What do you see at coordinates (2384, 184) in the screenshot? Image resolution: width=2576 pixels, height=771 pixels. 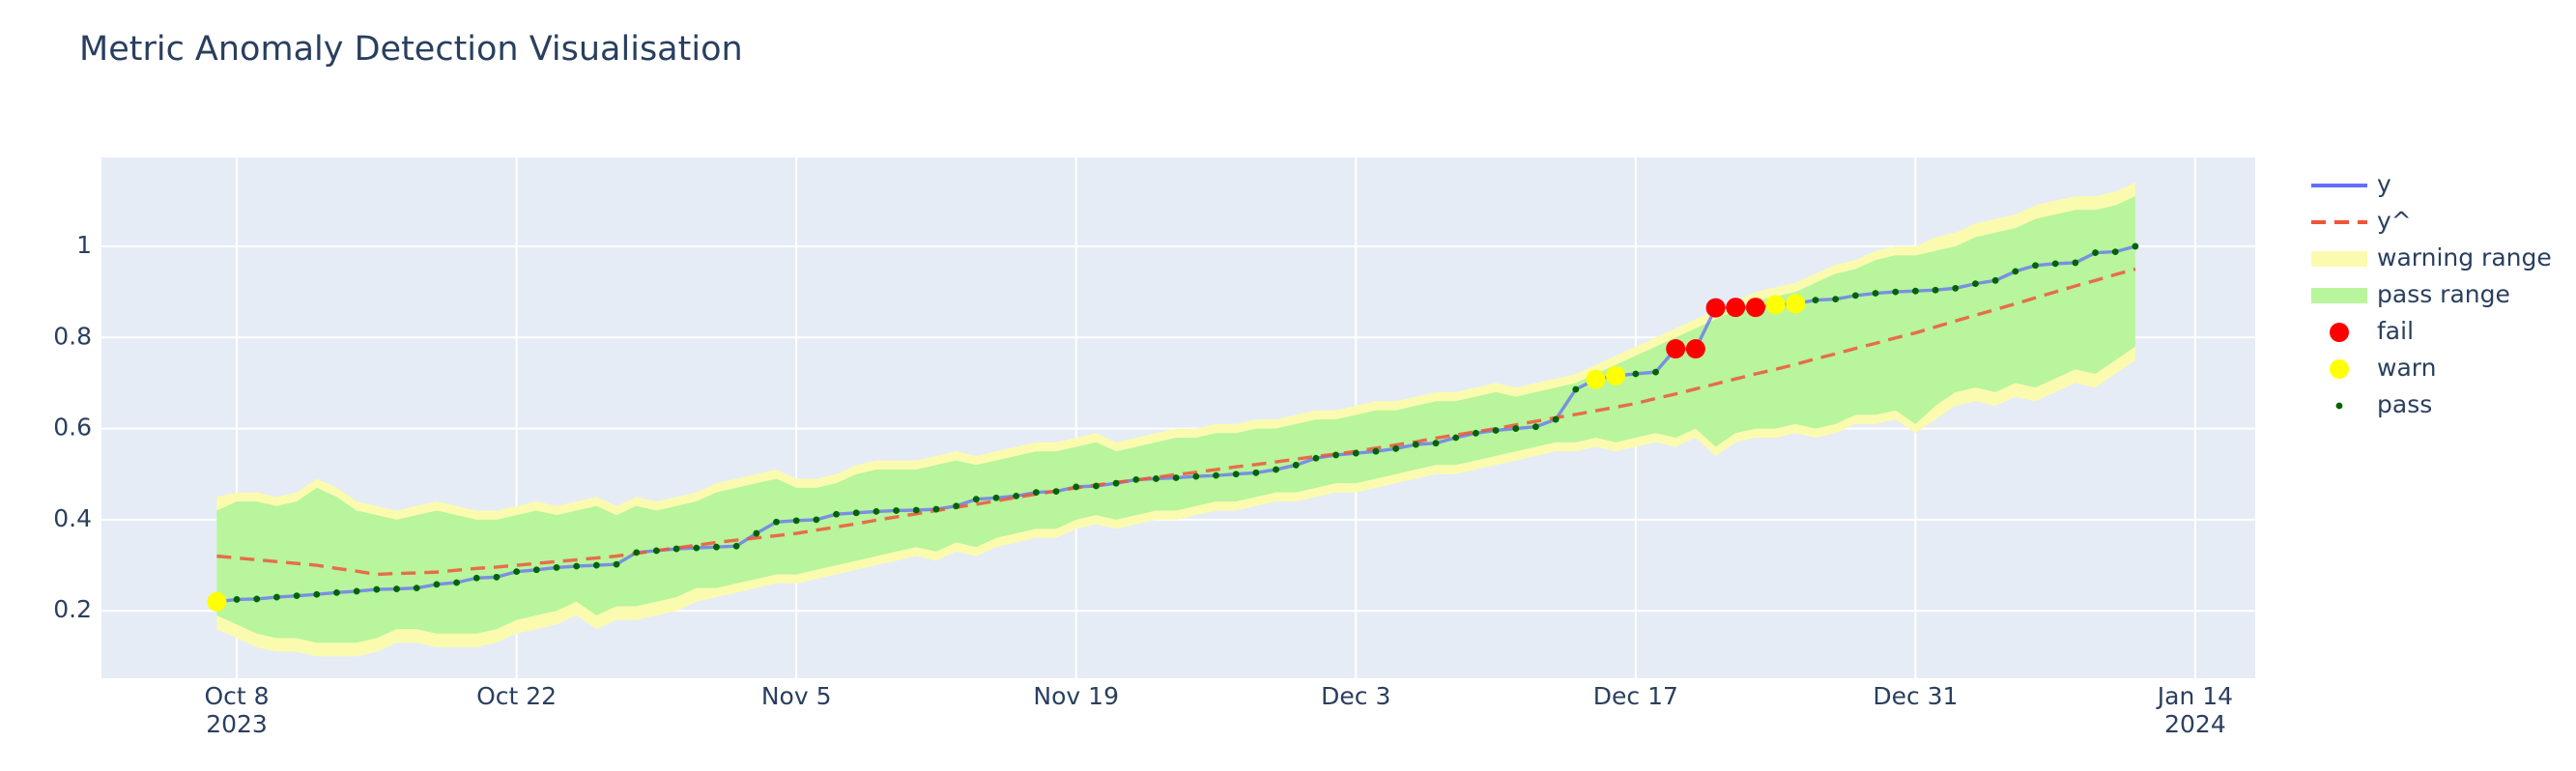 I see `legend-label: y` at bounding box center [2384, 184].